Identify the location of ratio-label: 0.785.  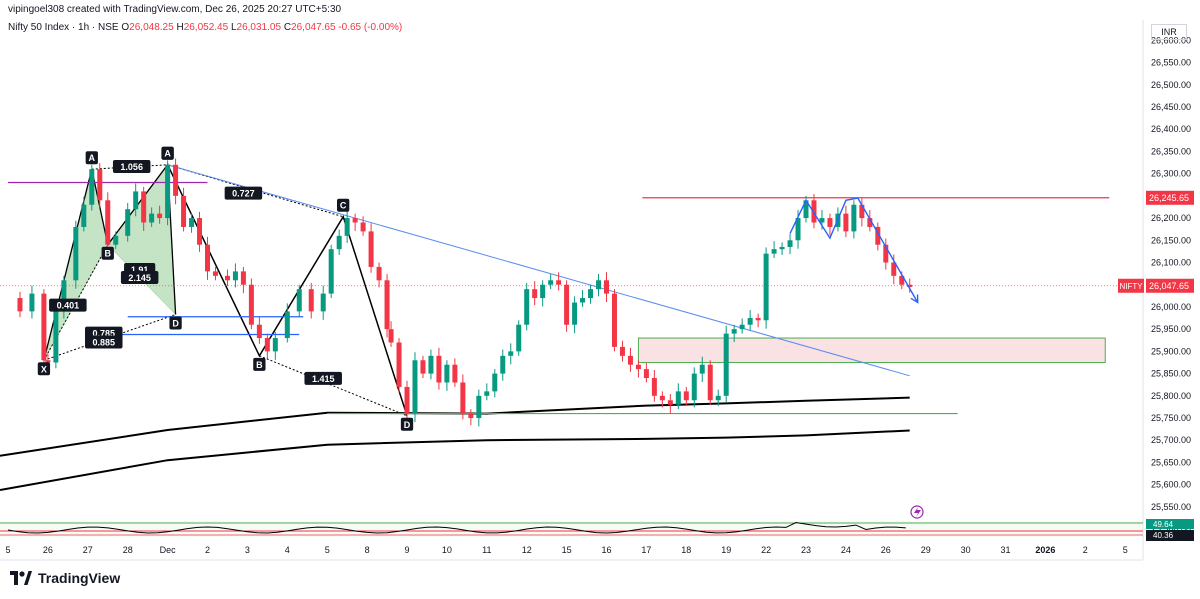
(103, 334).